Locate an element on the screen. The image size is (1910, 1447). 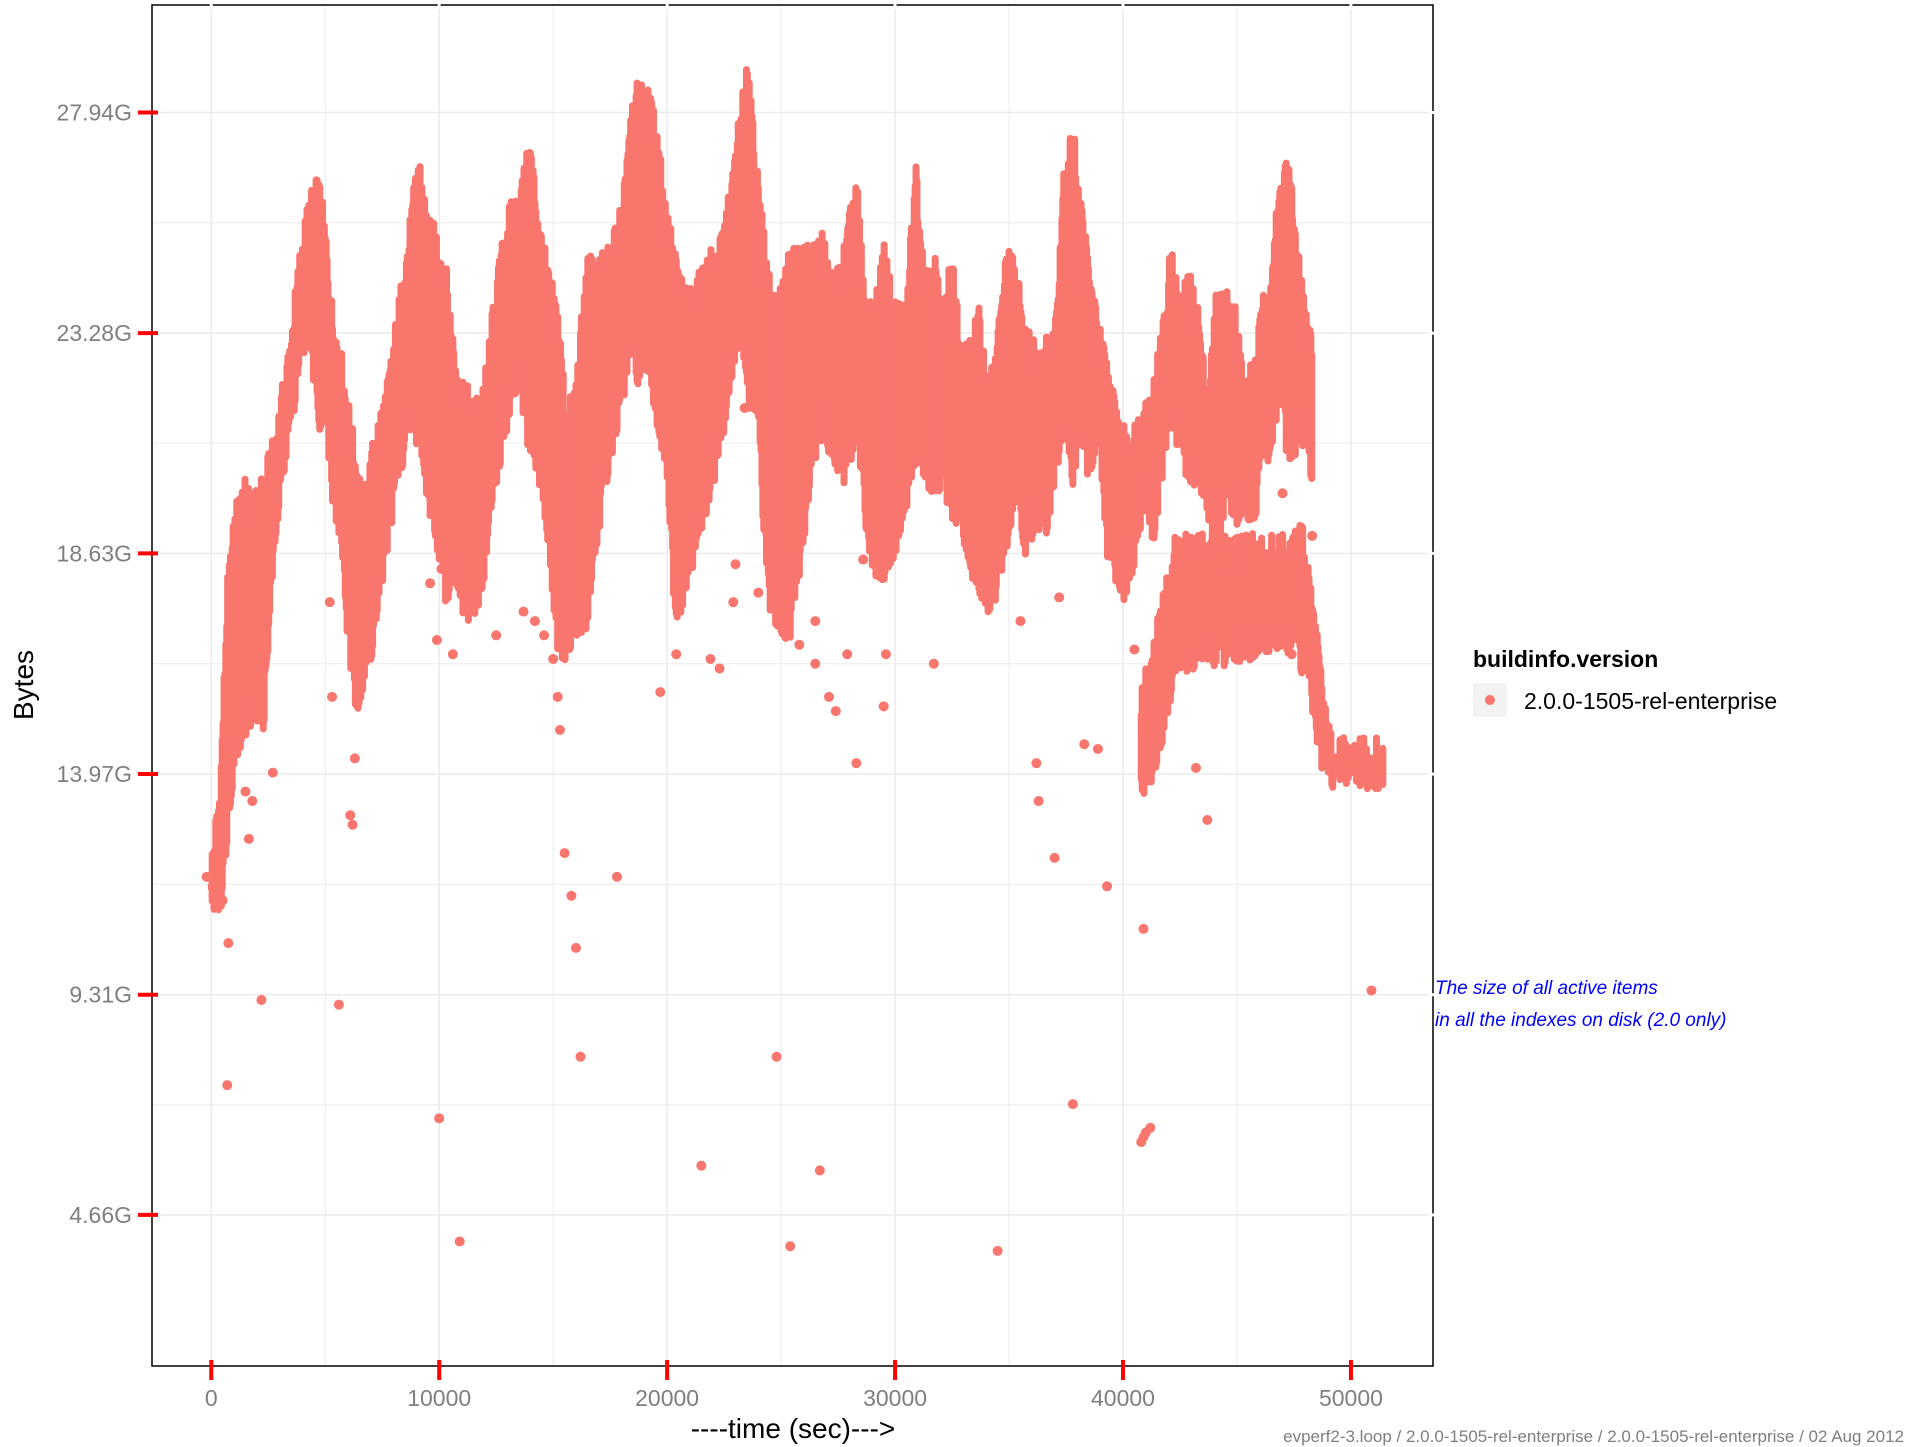
x-tick-label: 50000 is located at coordinates (1351, 1398).